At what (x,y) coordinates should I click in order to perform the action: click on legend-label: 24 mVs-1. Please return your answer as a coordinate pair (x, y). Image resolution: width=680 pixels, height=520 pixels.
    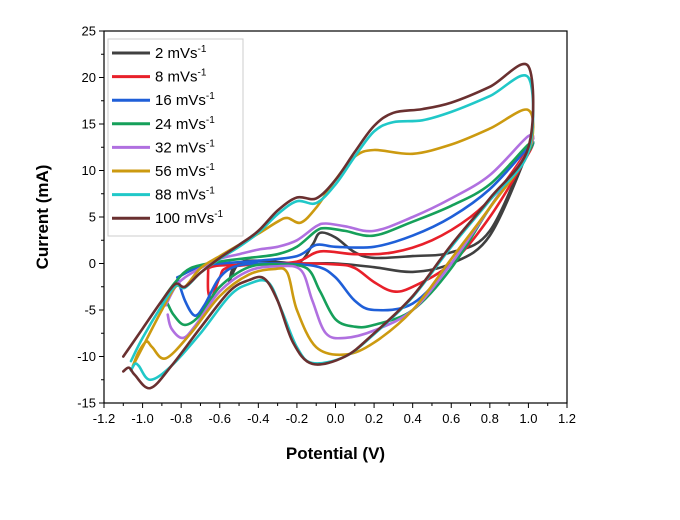
    Looking at the image, I should click on (185, 124).